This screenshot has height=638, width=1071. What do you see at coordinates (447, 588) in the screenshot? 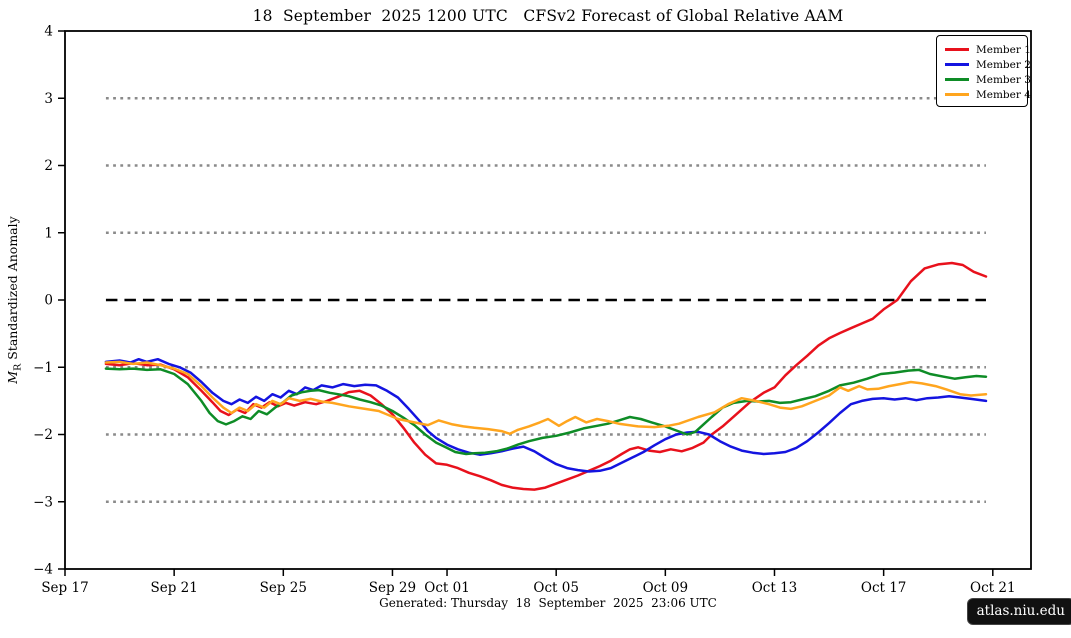
I see `x-tick-label: Oct 01` at bounding box center [447, 588].